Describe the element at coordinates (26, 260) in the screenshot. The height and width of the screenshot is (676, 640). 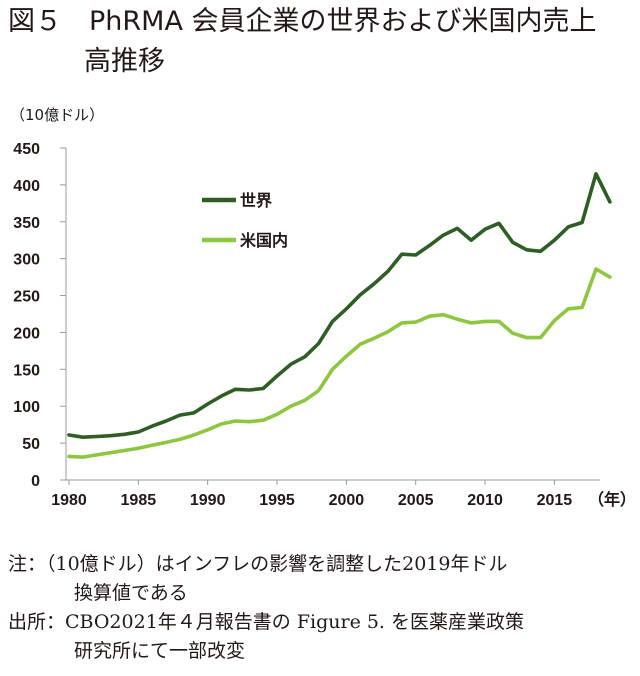
I see `y-tick-label: 300` at that location.